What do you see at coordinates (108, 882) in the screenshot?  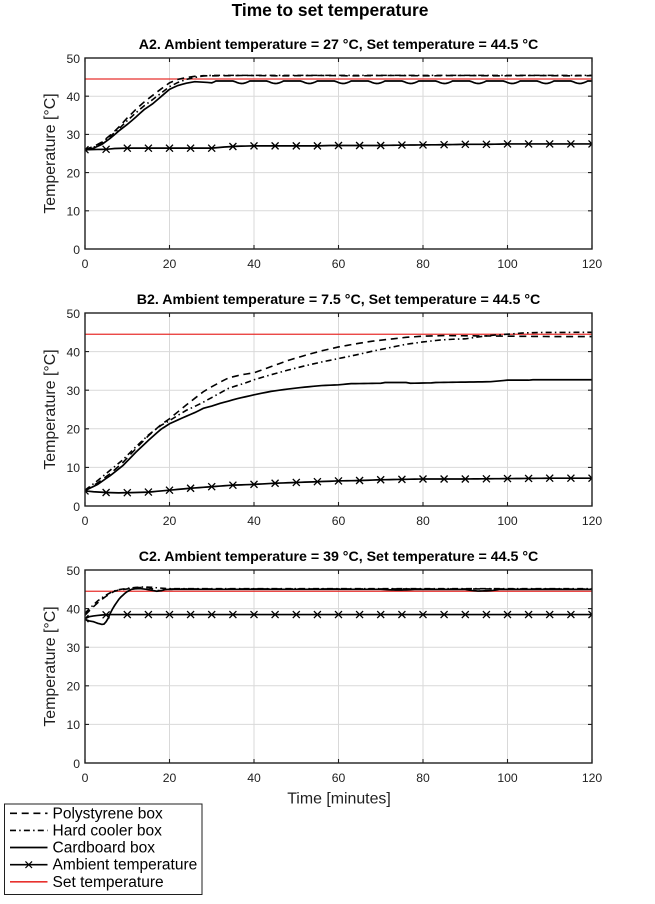 I see `svg-text: Set temperature` at bounding box center [108, 882].